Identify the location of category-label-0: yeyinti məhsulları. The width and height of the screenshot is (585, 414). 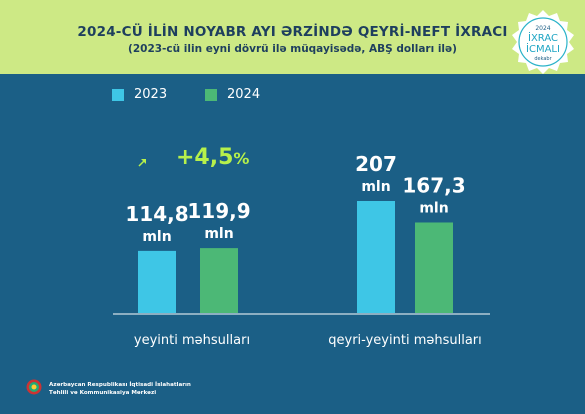
(192, 340).